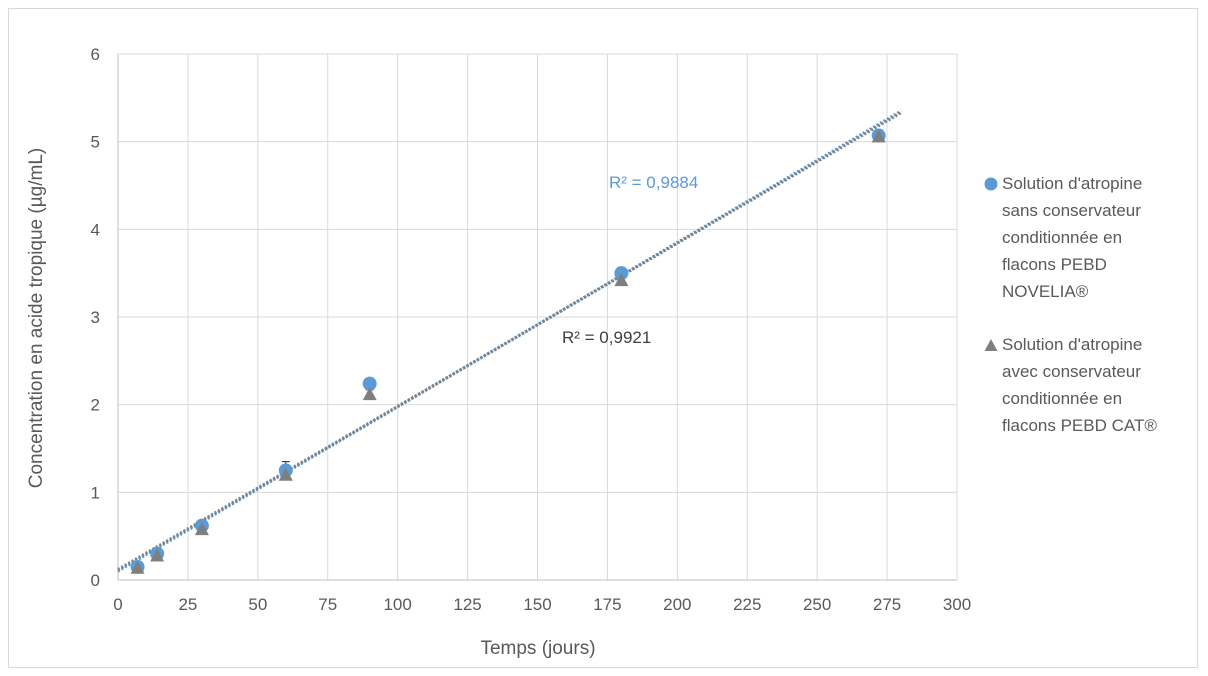 The height and width of the screenshot is (676, 1208). I want to click on legend-label-line: flacons PEBD CAT®, so click(1079, 425).